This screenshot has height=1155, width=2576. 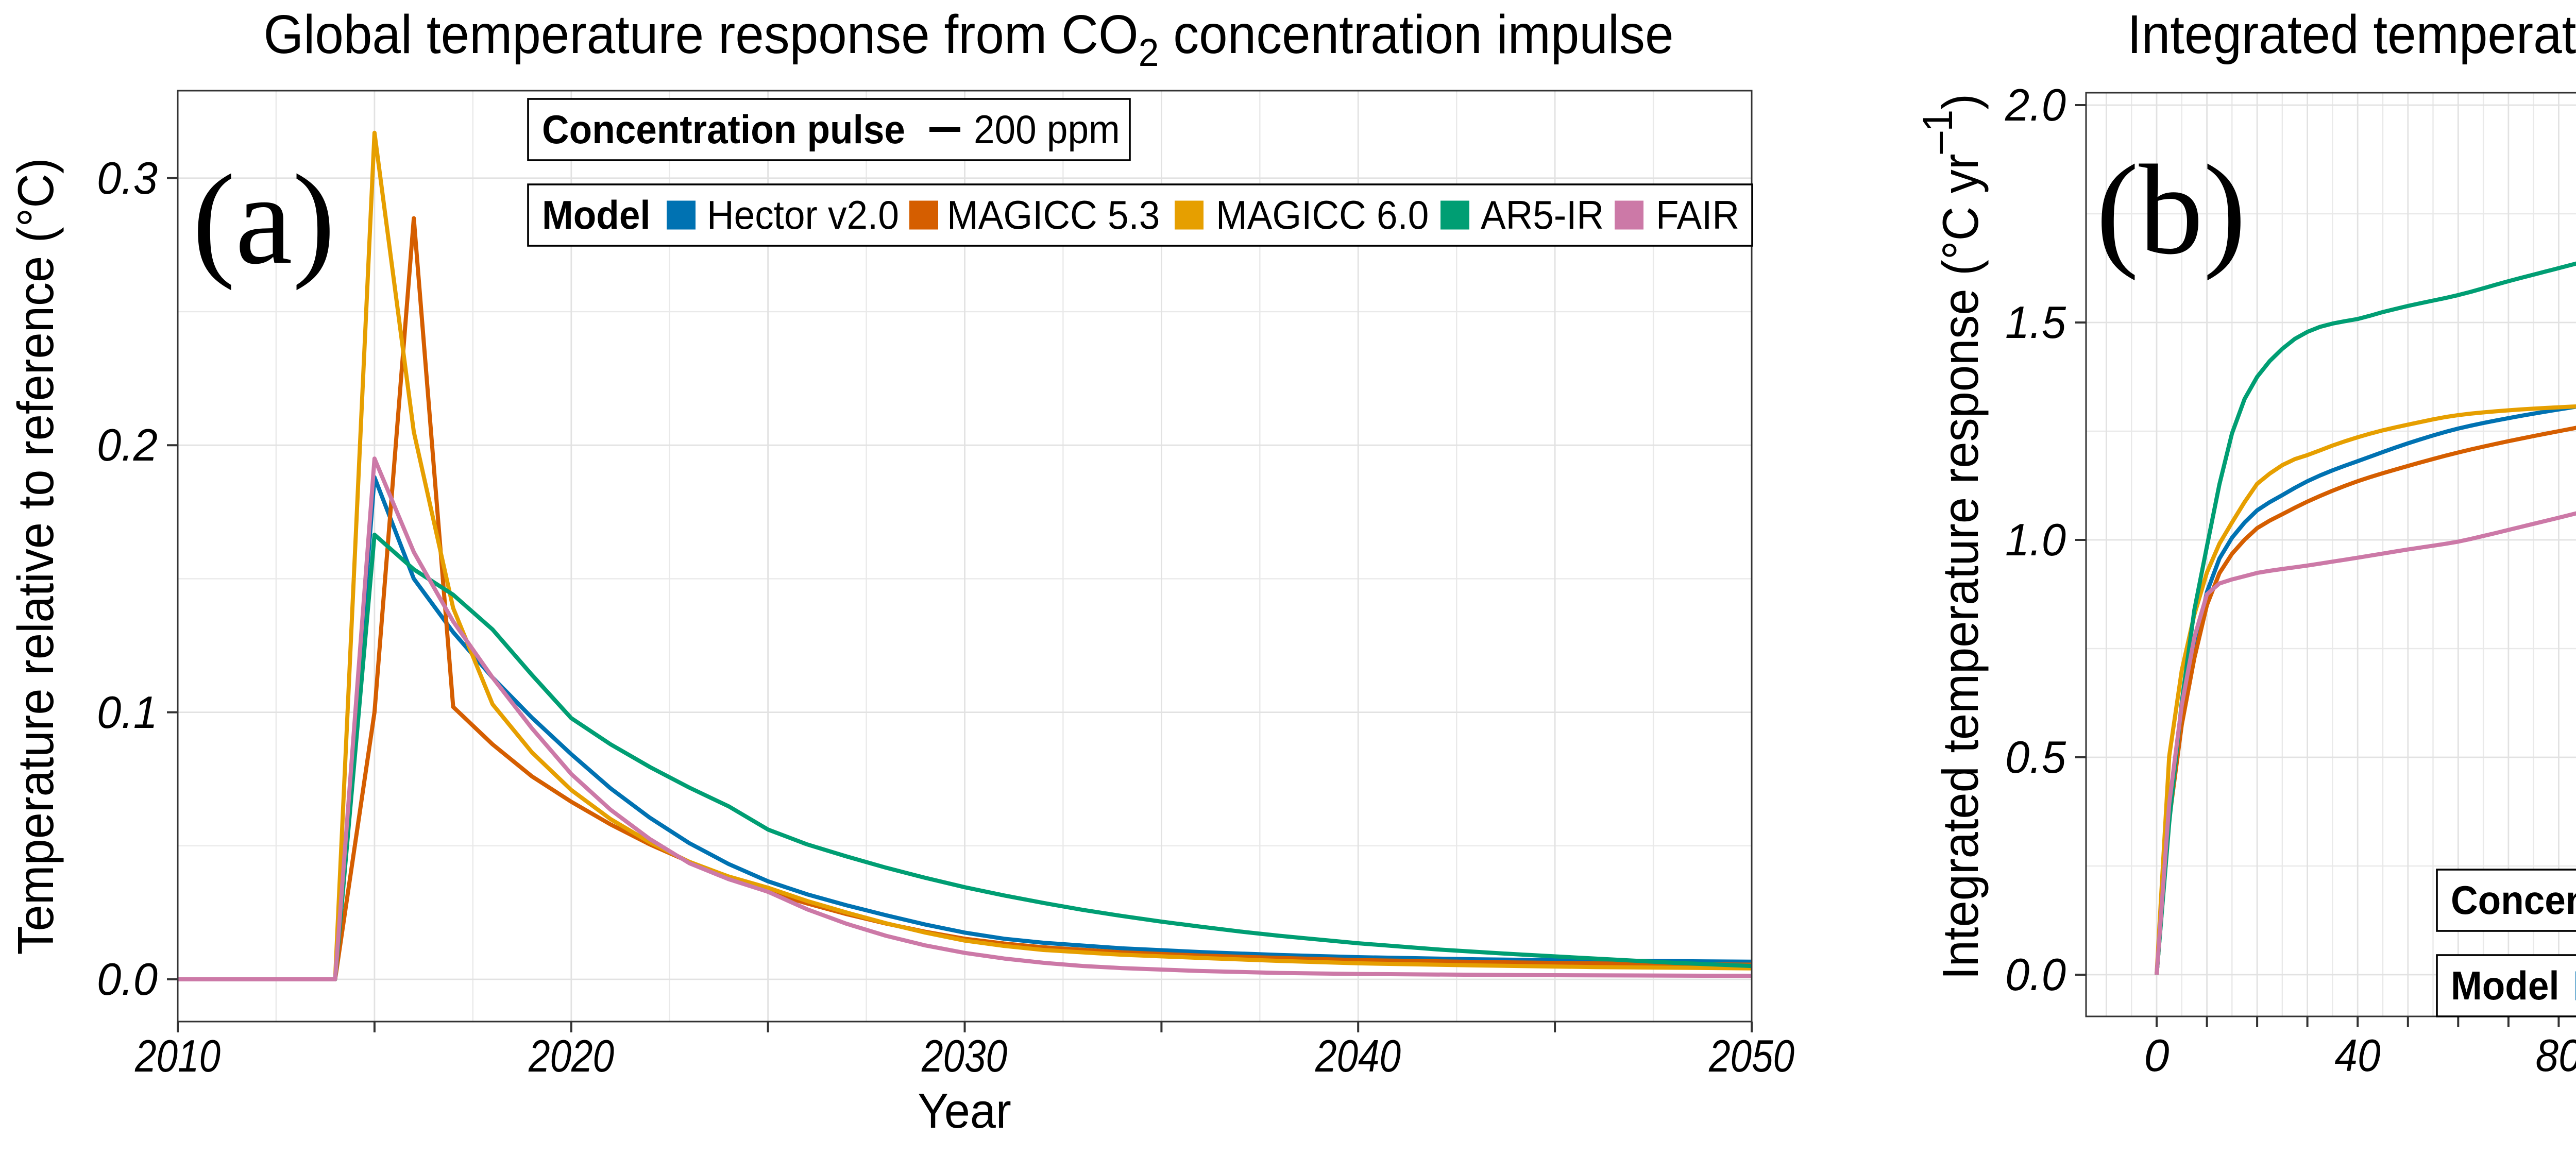 I want to click on svg-text: 2030, so click(x=964, y=1055).